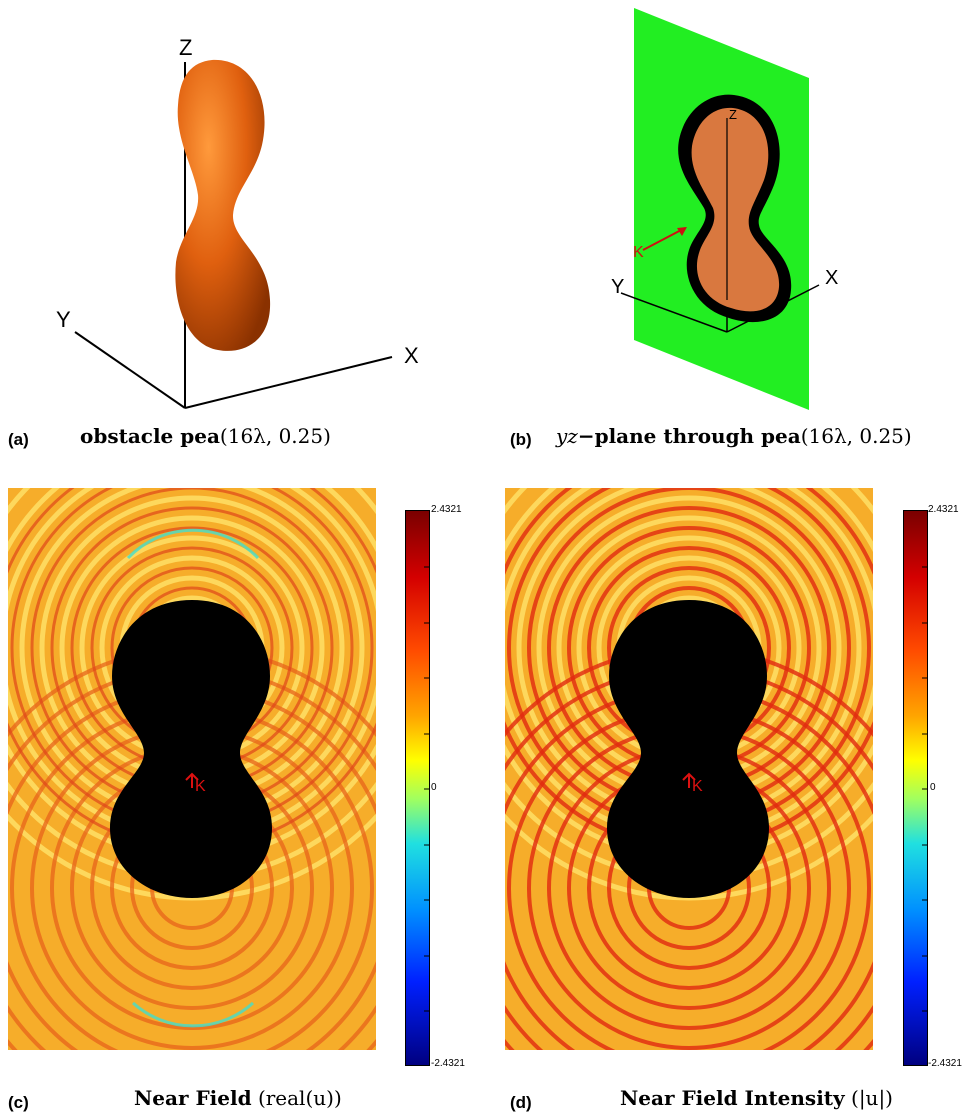 This screenshot has width=978, height=1116. Describe the element at coordinates (275, 436) in the screenshot. I see `caption-a-math: (16λ, 0.25)` at that location.